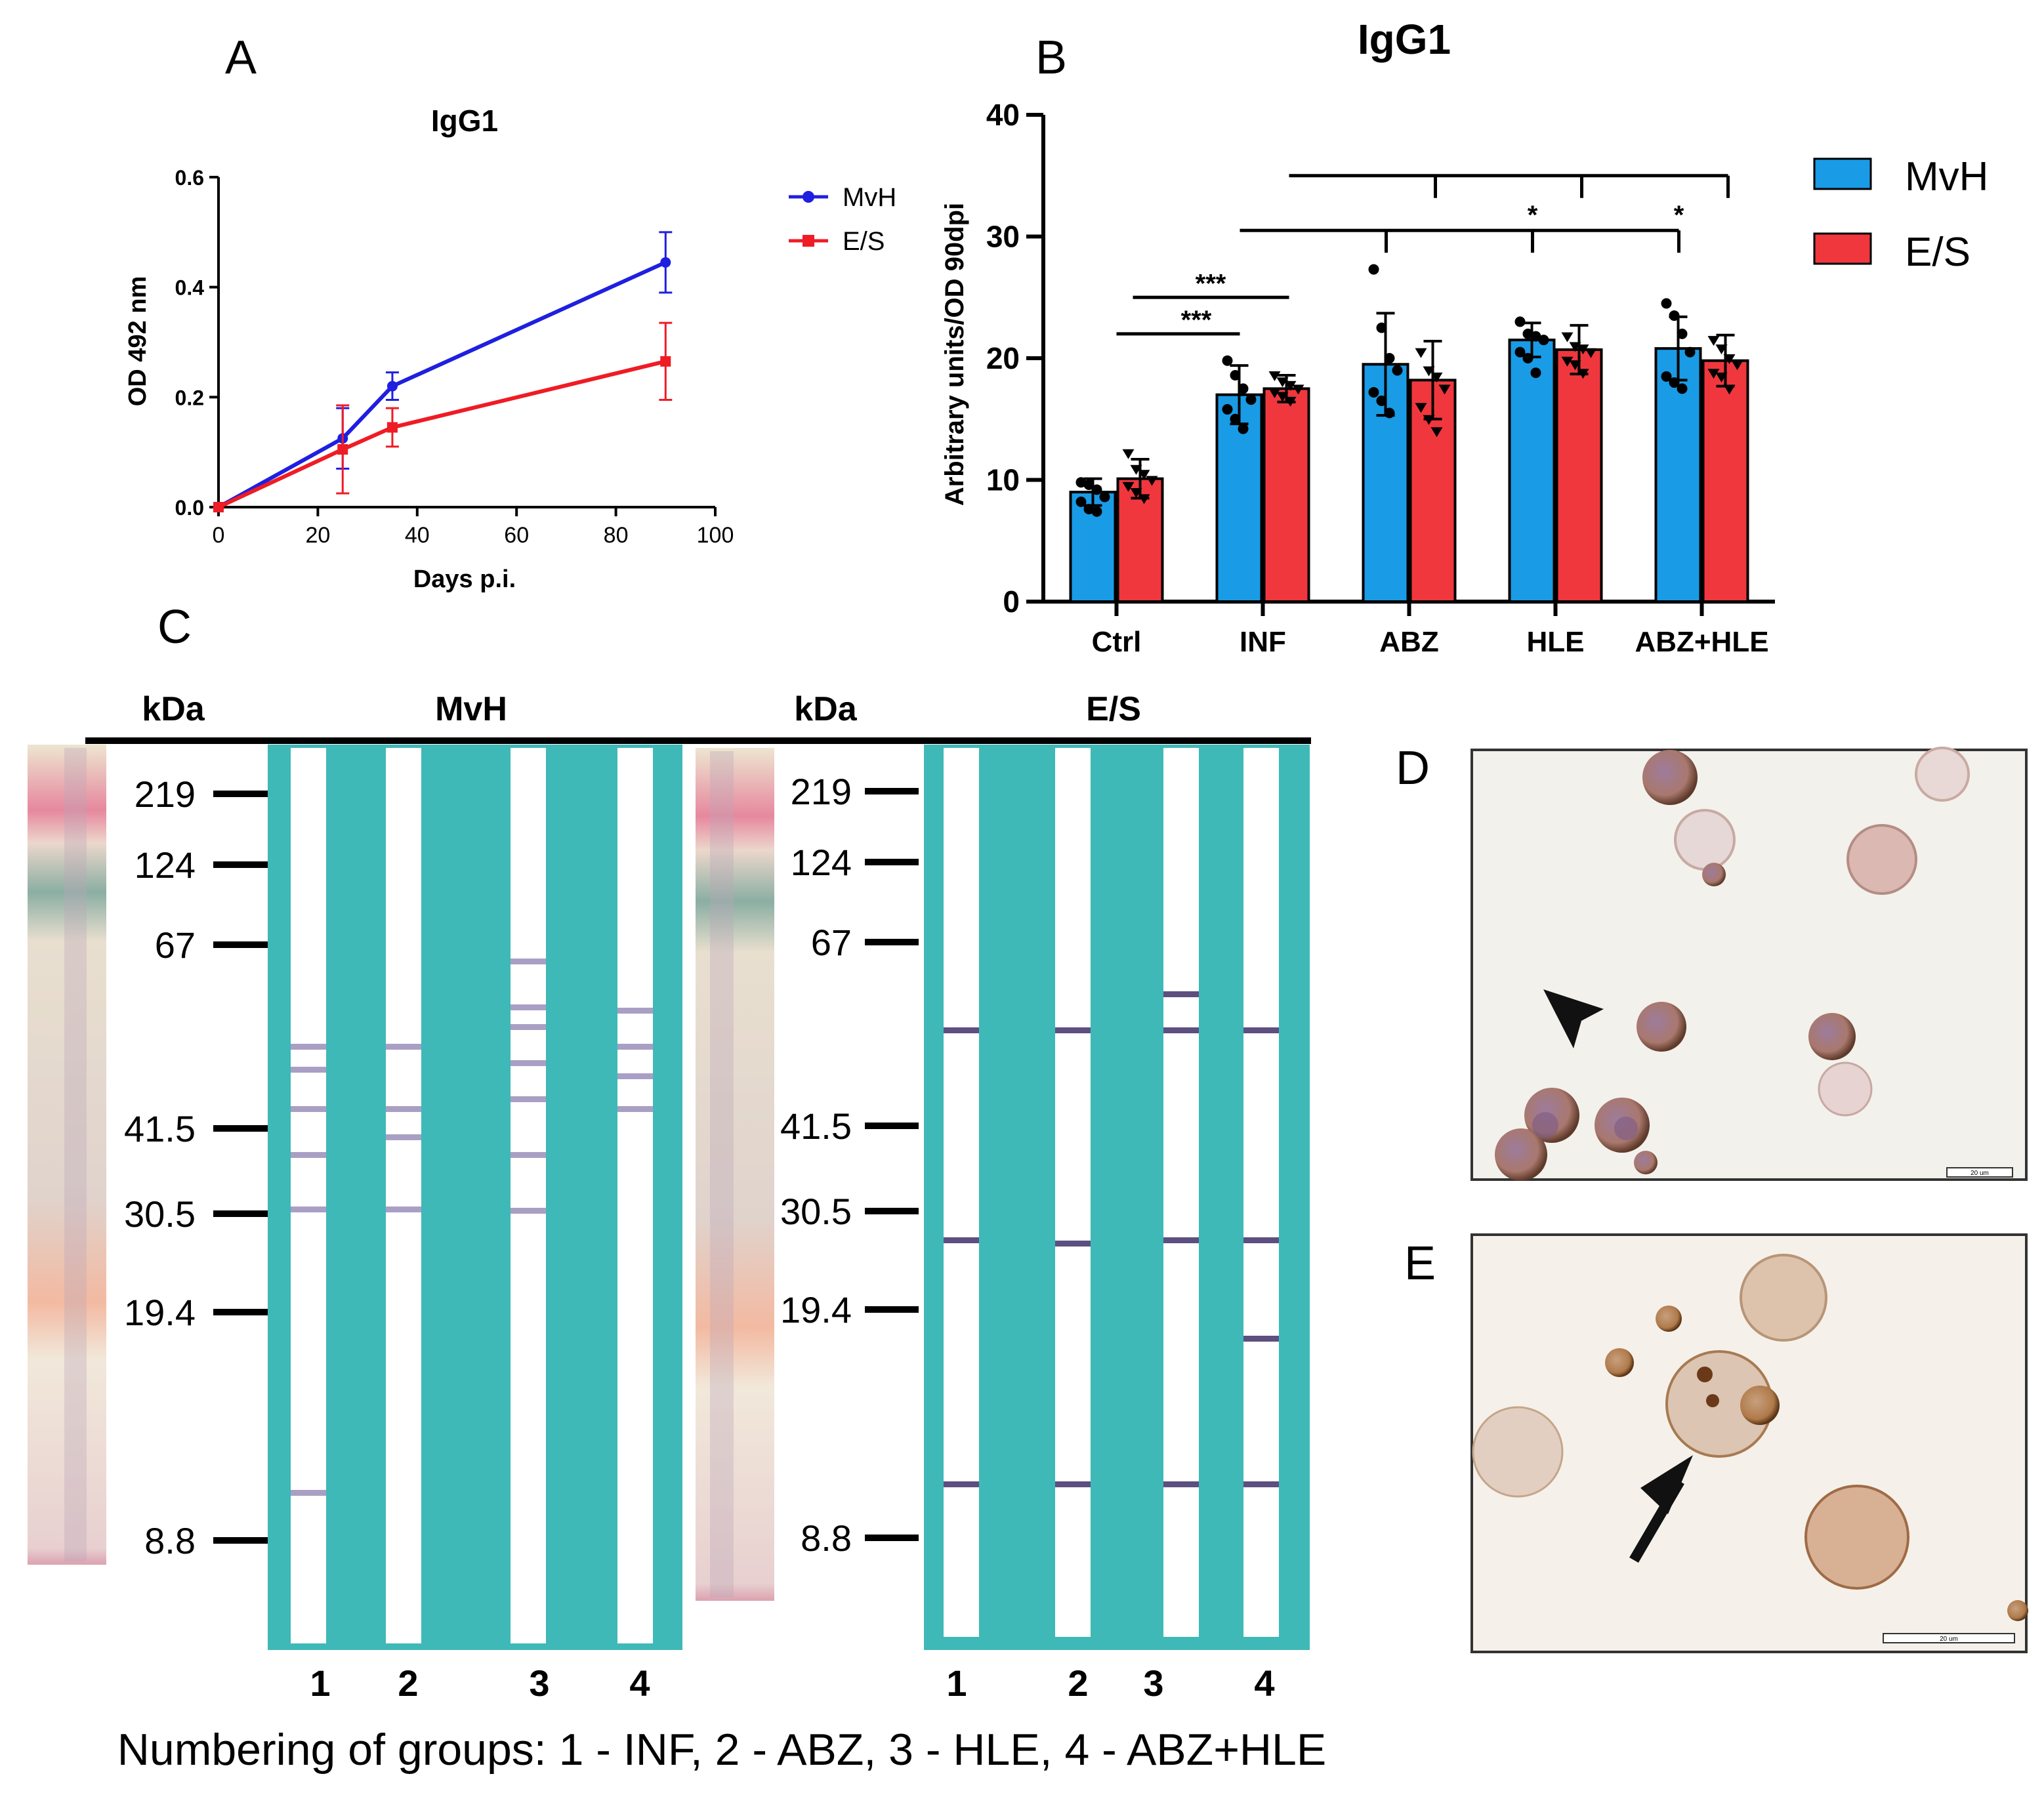  I want to click on b-y-tick-label: 20, so click(1003, 358).